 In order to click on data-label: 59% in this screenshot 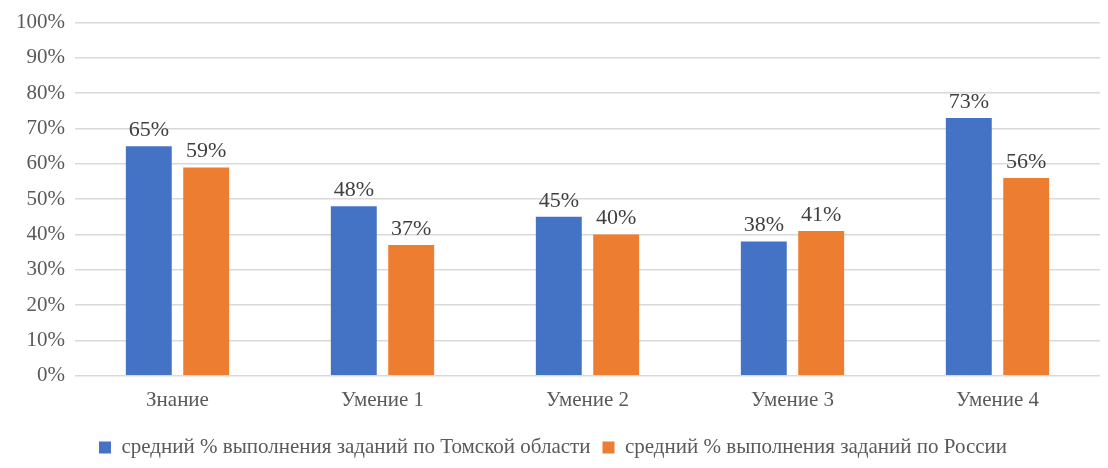, I will do `click(206, 150)`.